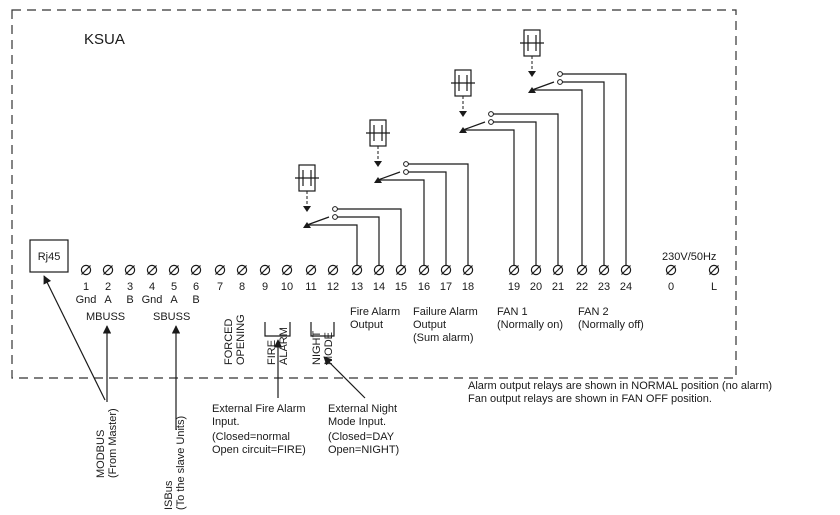  Describe the element at coordinates (130, 278) in the screenshot. I see `terminal-3: 3` at that location.